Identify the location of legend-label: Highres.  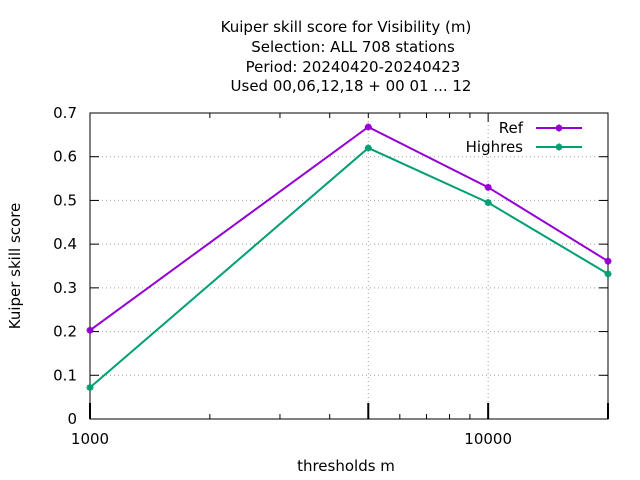
(495, 147).